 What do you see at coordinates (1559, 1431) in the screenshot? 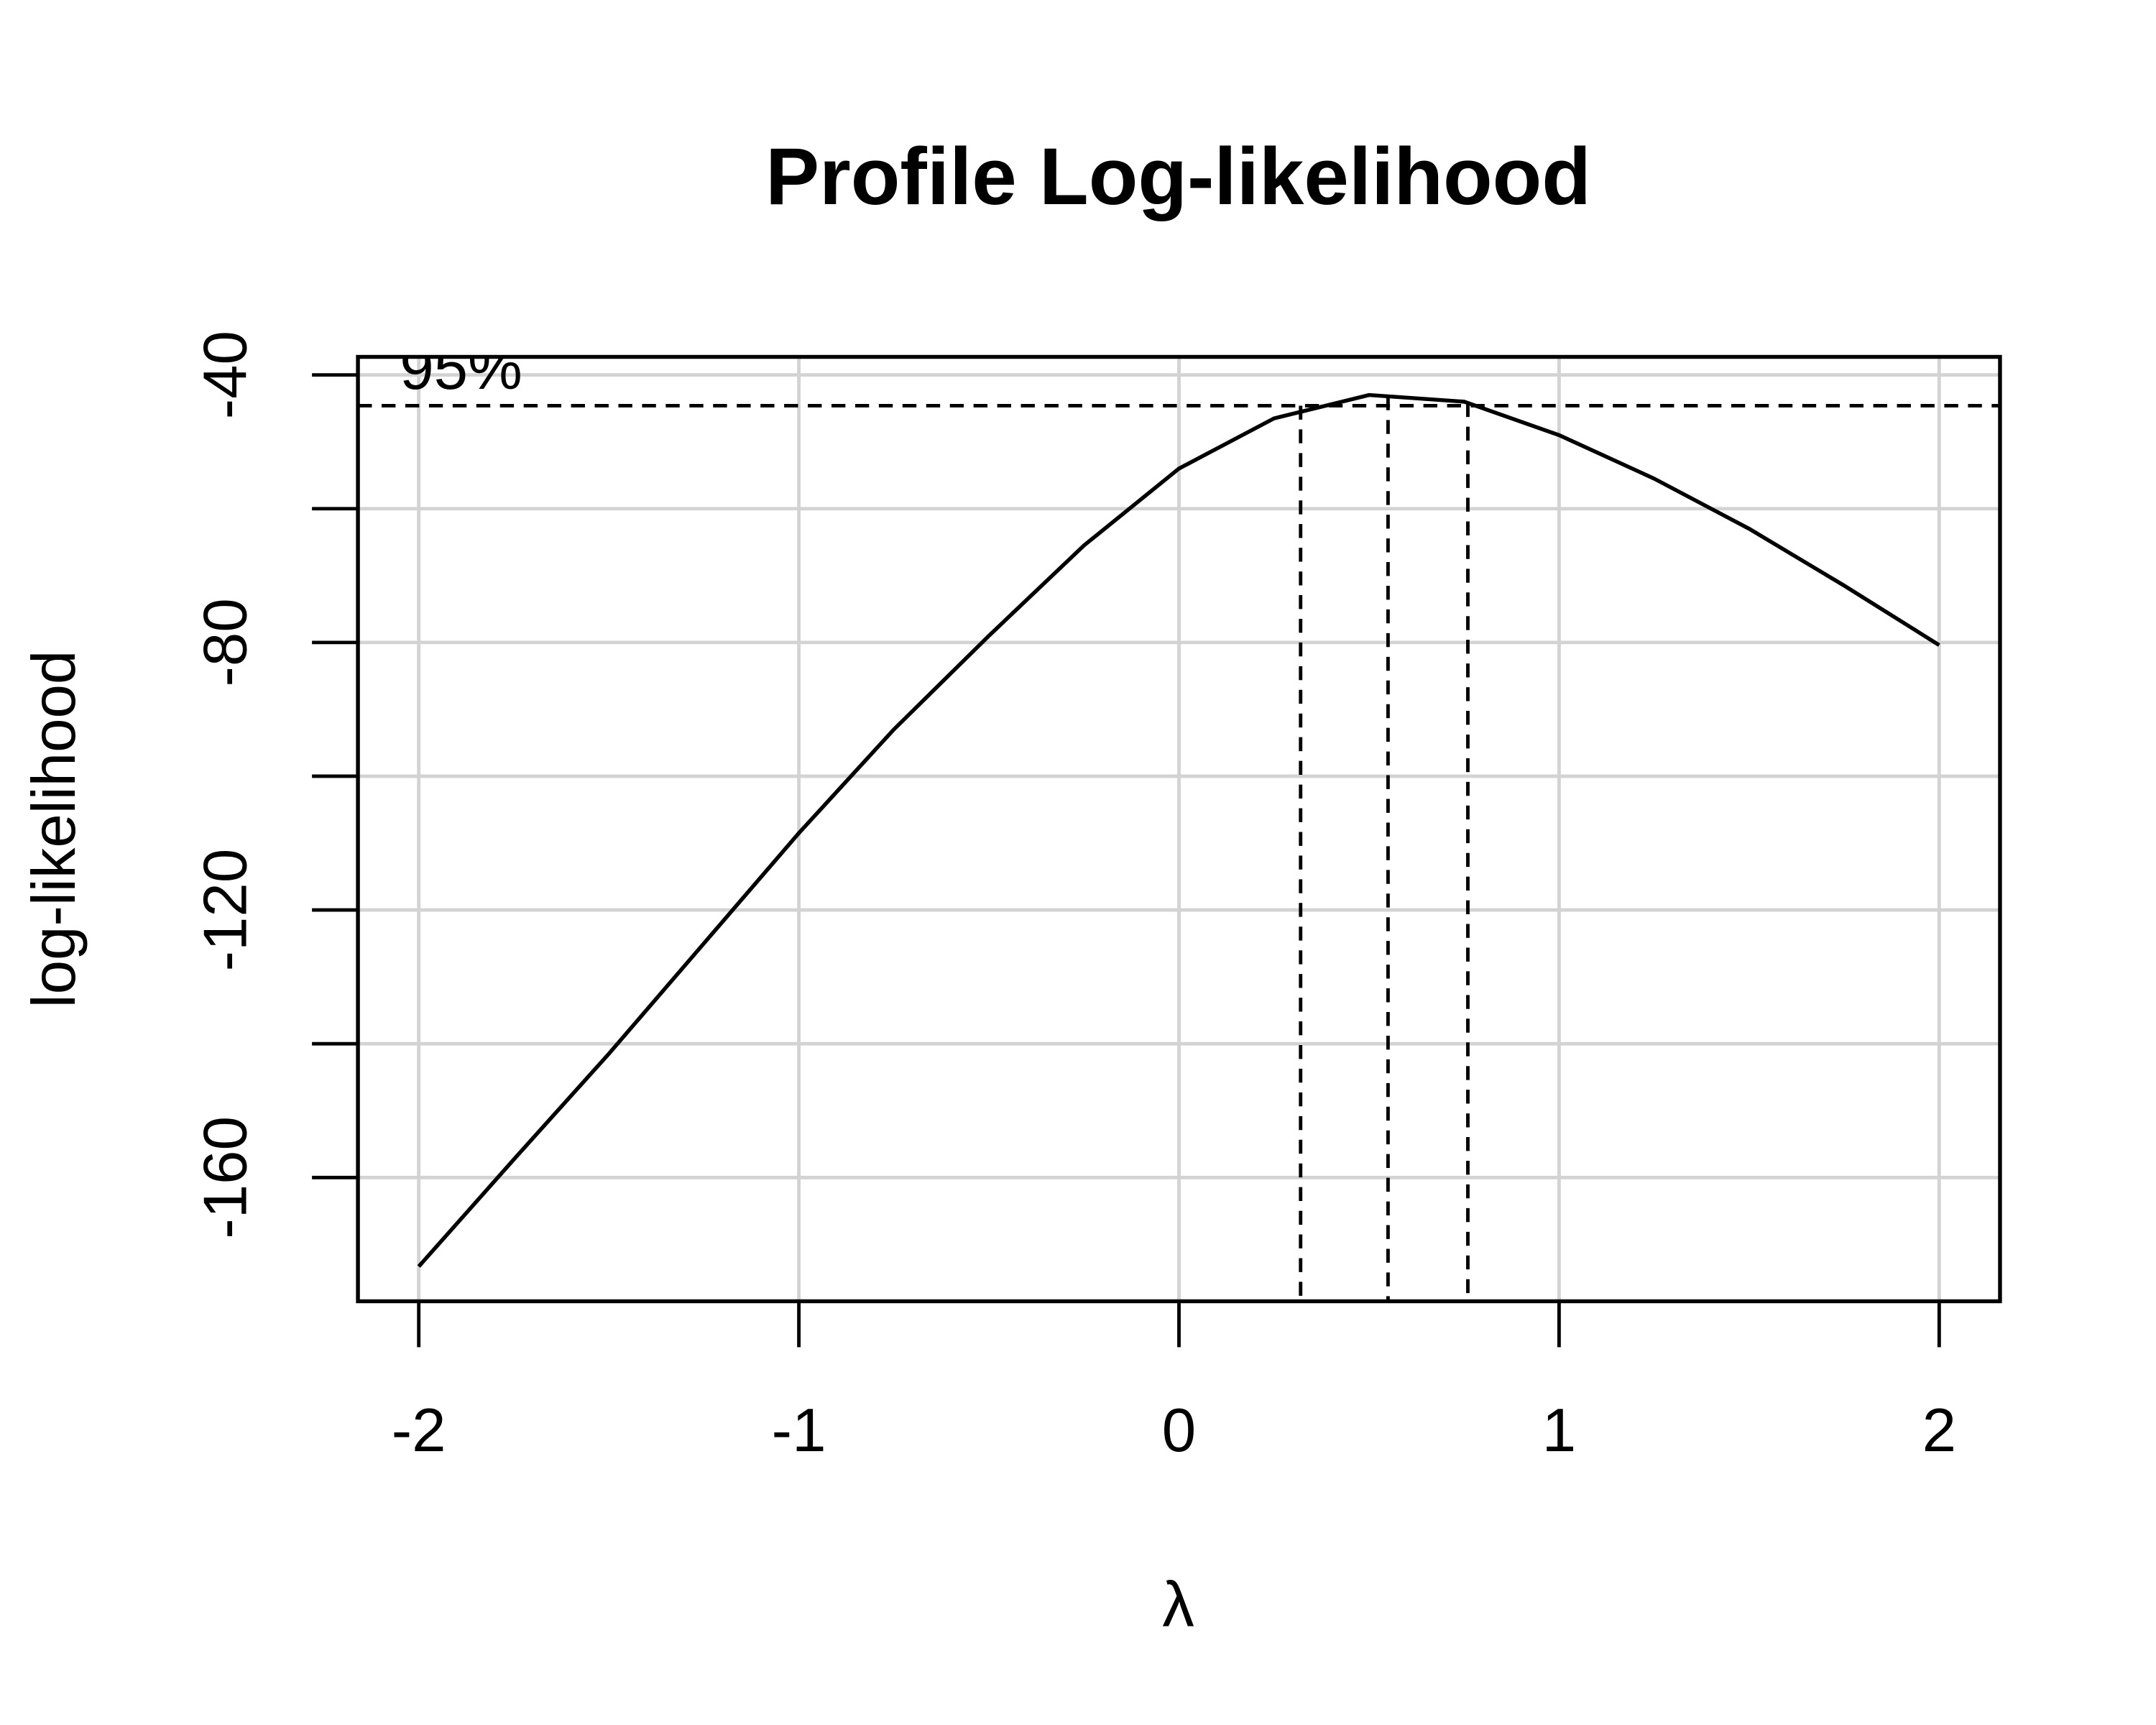
I see `x-tick-label: 1` at bounding box center [1559, 1431].